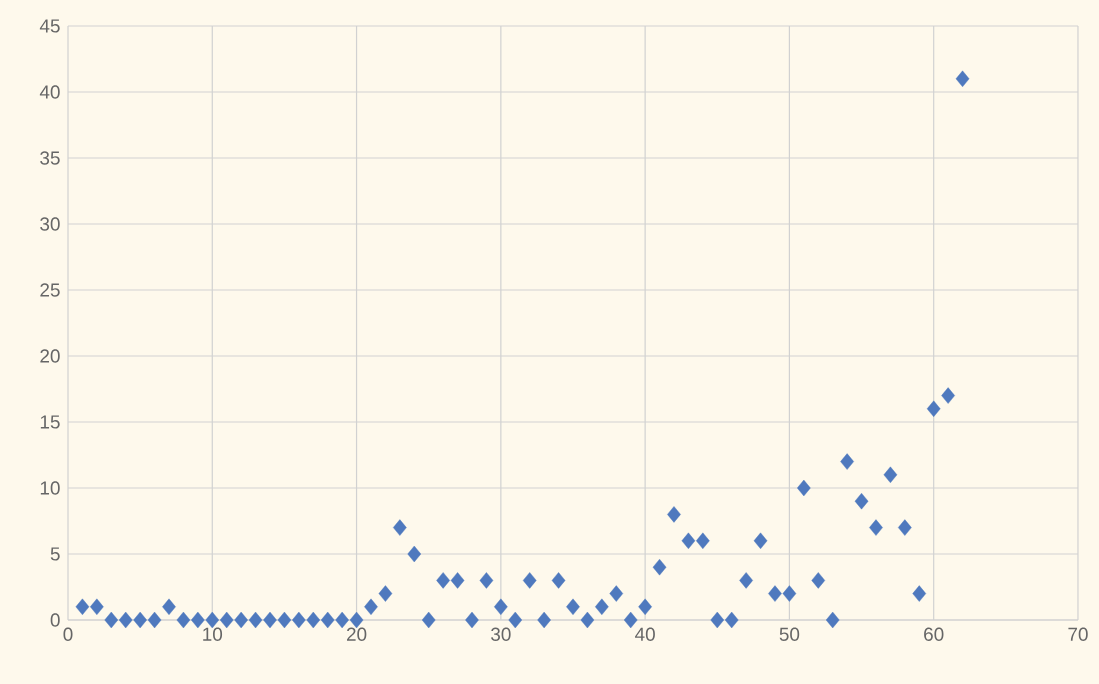 This screenshot has width=1099, height=684. I want to click on x-tick-label: 40, so click(645, 634).